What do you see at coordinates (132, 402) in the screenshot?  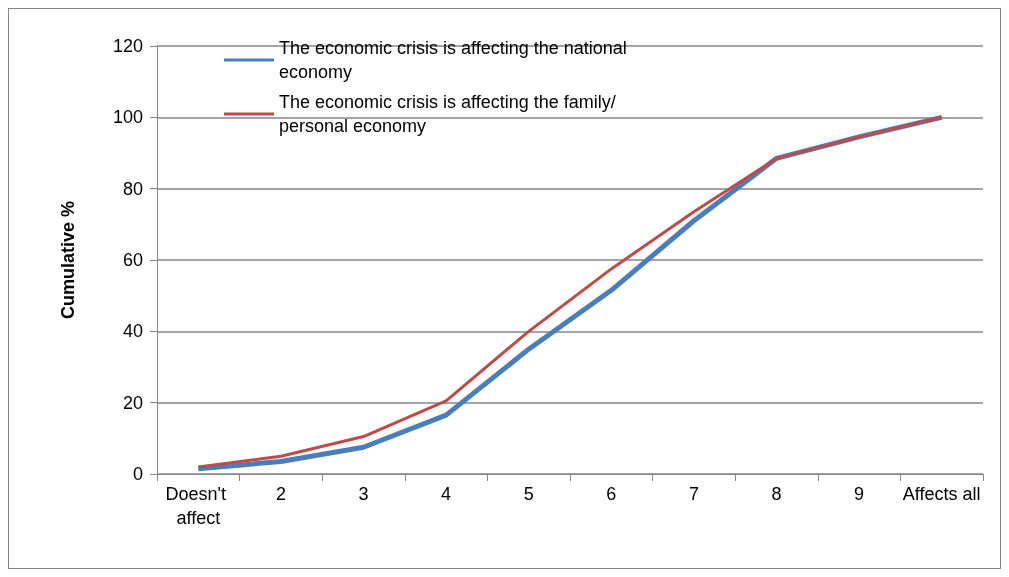 I see `y-tick-label: 20` at bounding box center [132, 402].